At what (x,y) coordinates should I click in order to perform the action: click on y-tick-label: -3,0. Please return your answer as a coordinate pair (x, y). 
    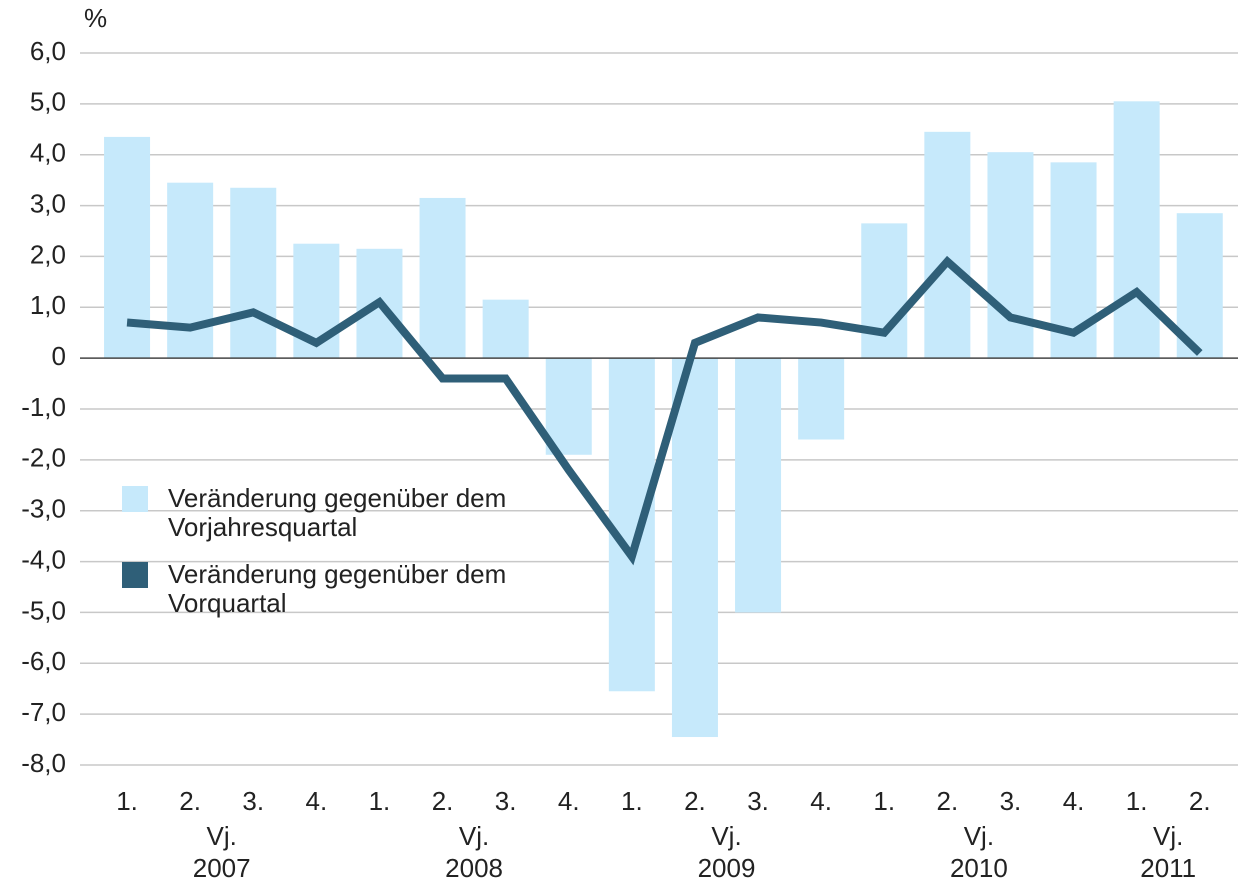
    Looking at the image, I should click on (43, 509).